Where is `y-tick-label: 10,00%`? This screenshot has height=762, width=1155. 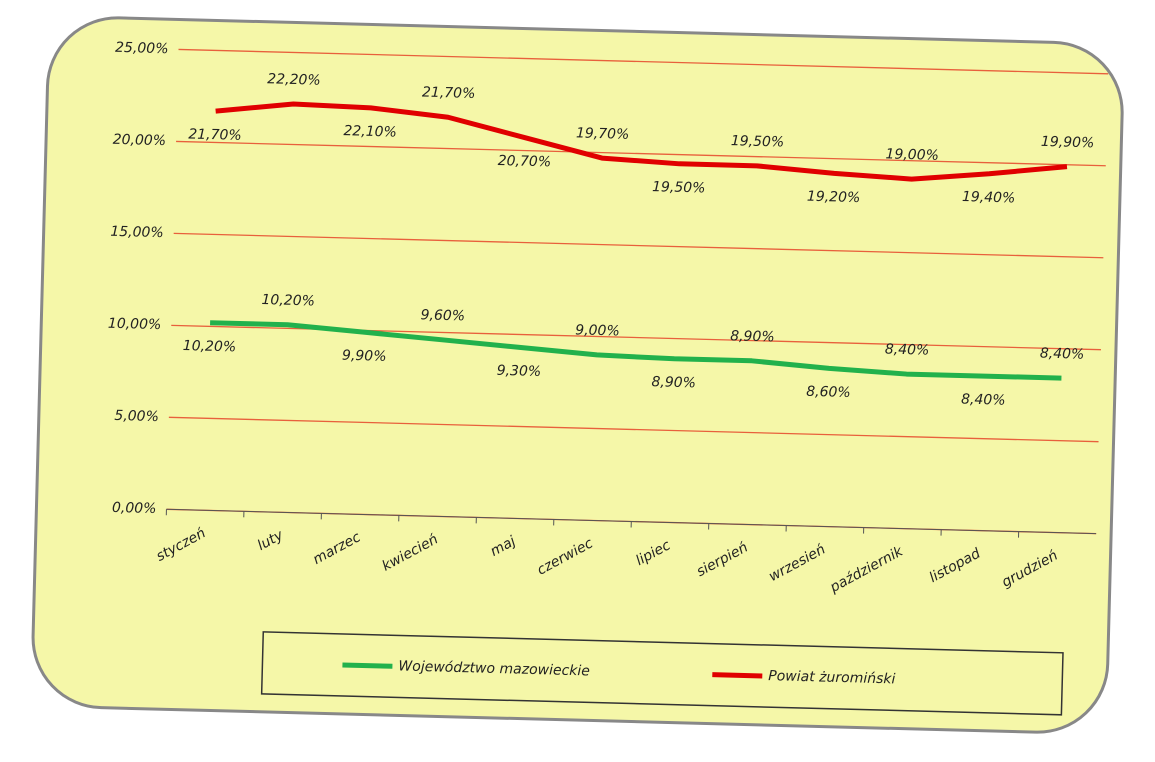
y-tick-label: 10,00% is located at coordinates (135, 324).